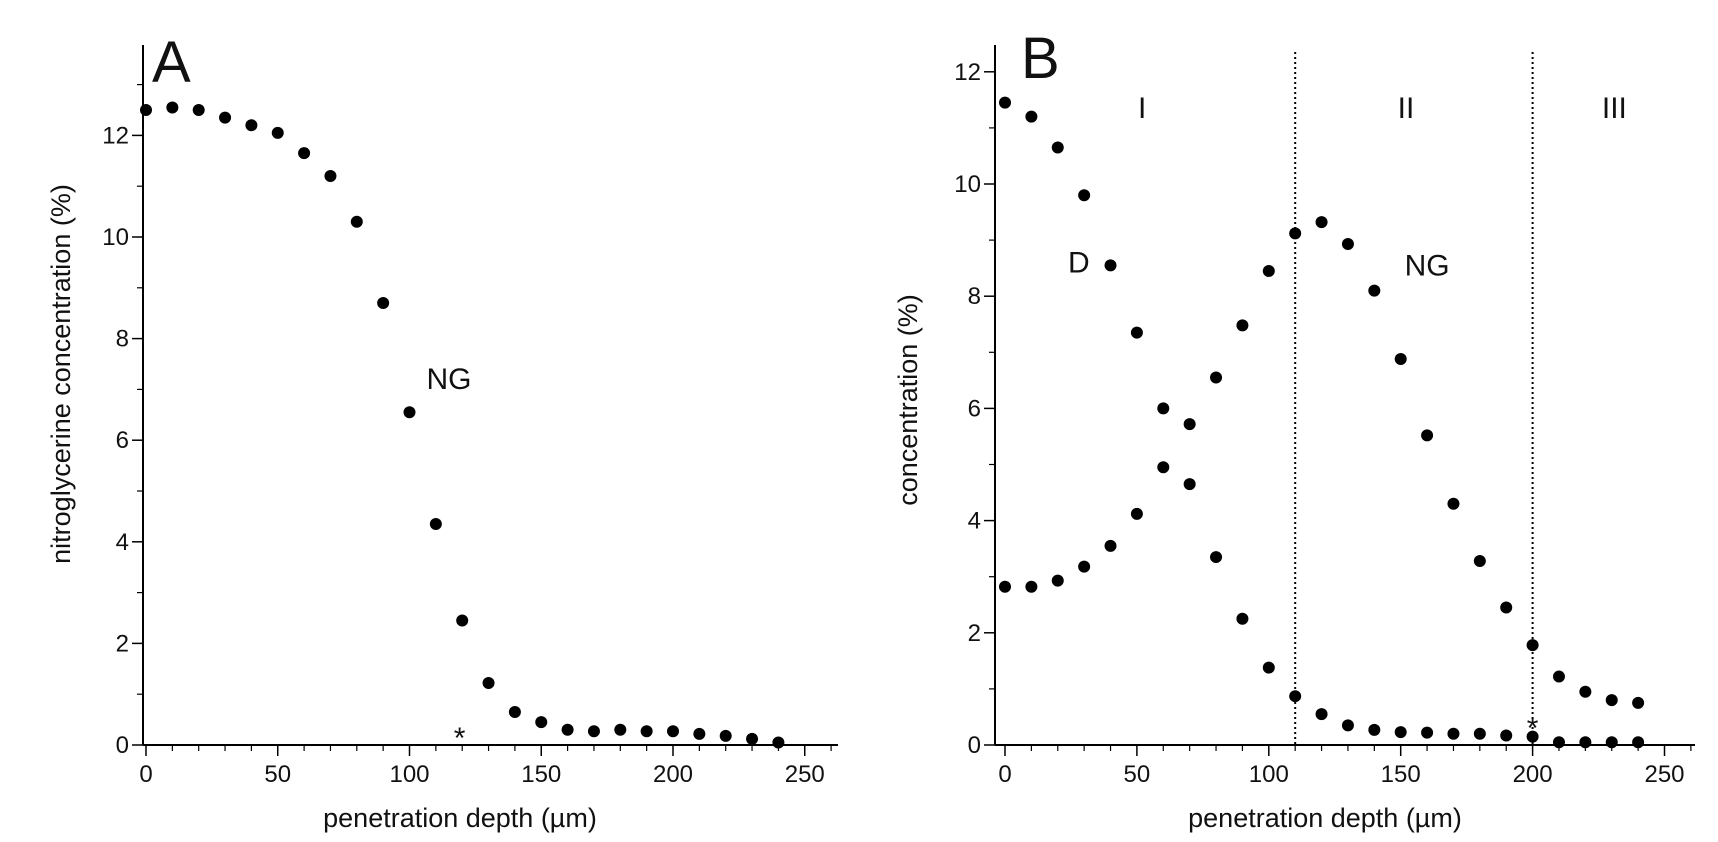 This screenshot has height=842, width=1718. Describe the element at coordinates (1325, 818) in the screenshot. I see `panel-b-x-axis-title: penetration depth (µm)` at that location.